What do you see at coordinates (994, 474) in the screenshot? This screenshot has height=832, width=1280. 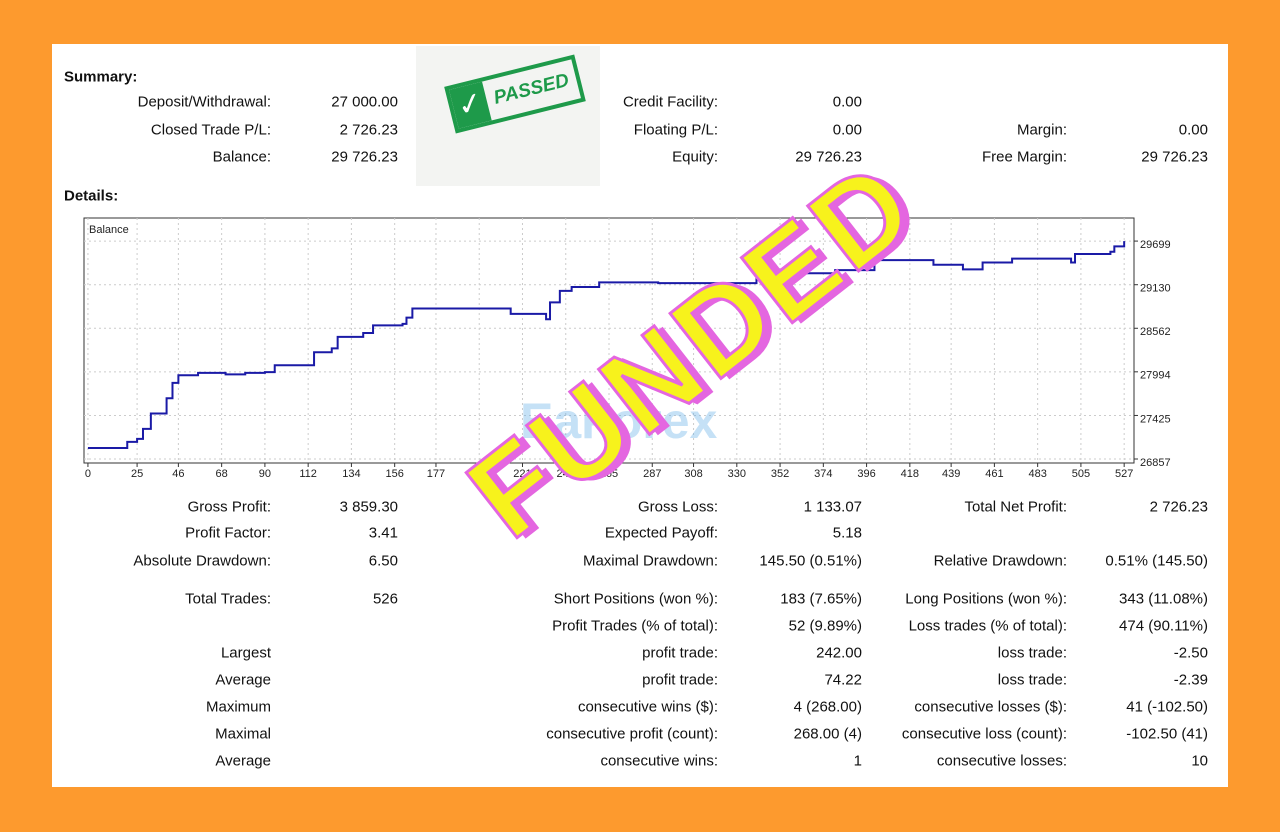 I see `x-tick-label: 461` at bounding box center [994, 474].